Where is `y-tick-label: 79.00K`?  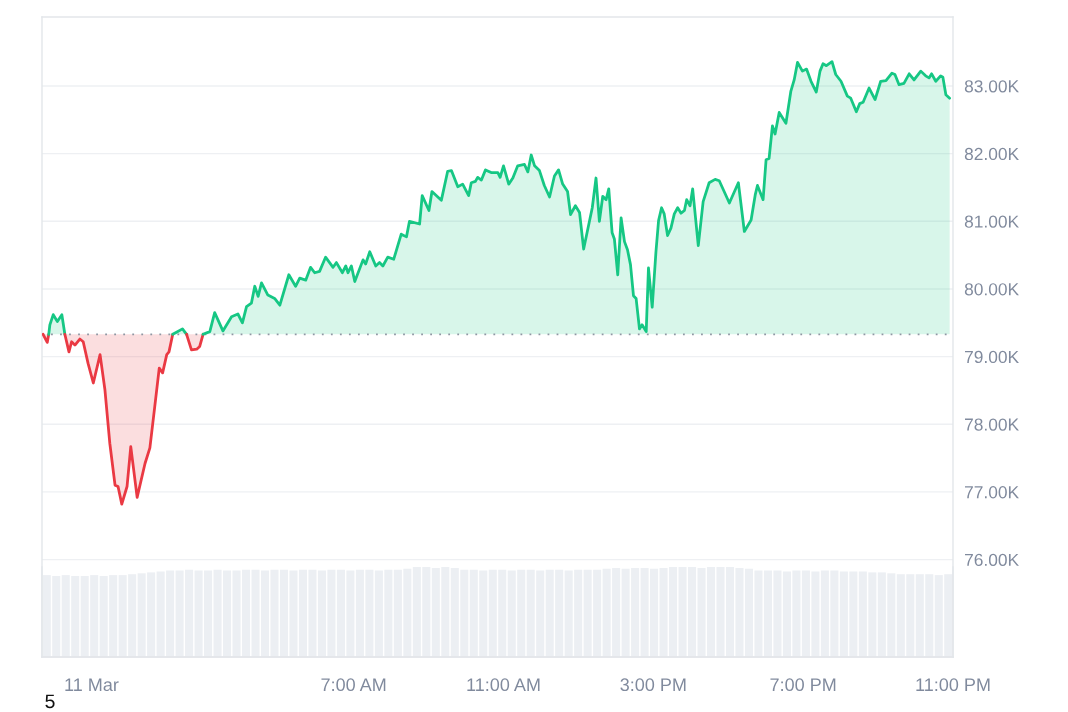
y-tick-label: 79.00K is located at coordinates (992, 357).